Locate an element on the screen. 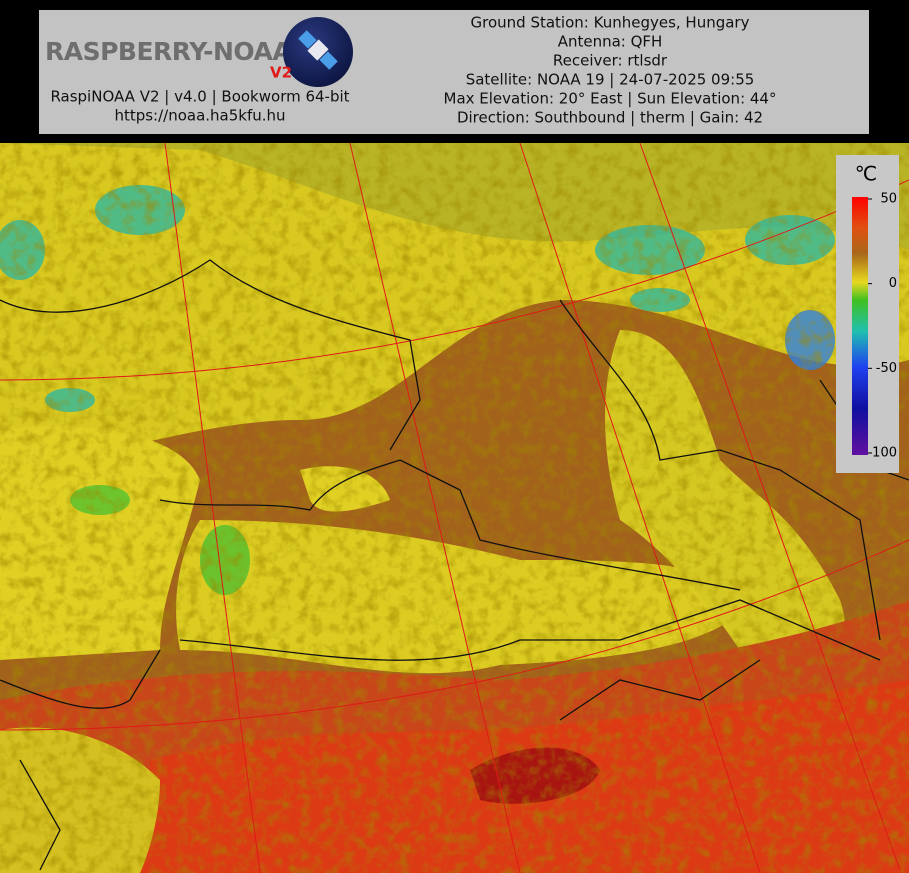 The height and width of the screenshot is (873, 909). header-right-line: Direction: Southbound | therm | Gain: 42 is located at coordinates (610, 118).